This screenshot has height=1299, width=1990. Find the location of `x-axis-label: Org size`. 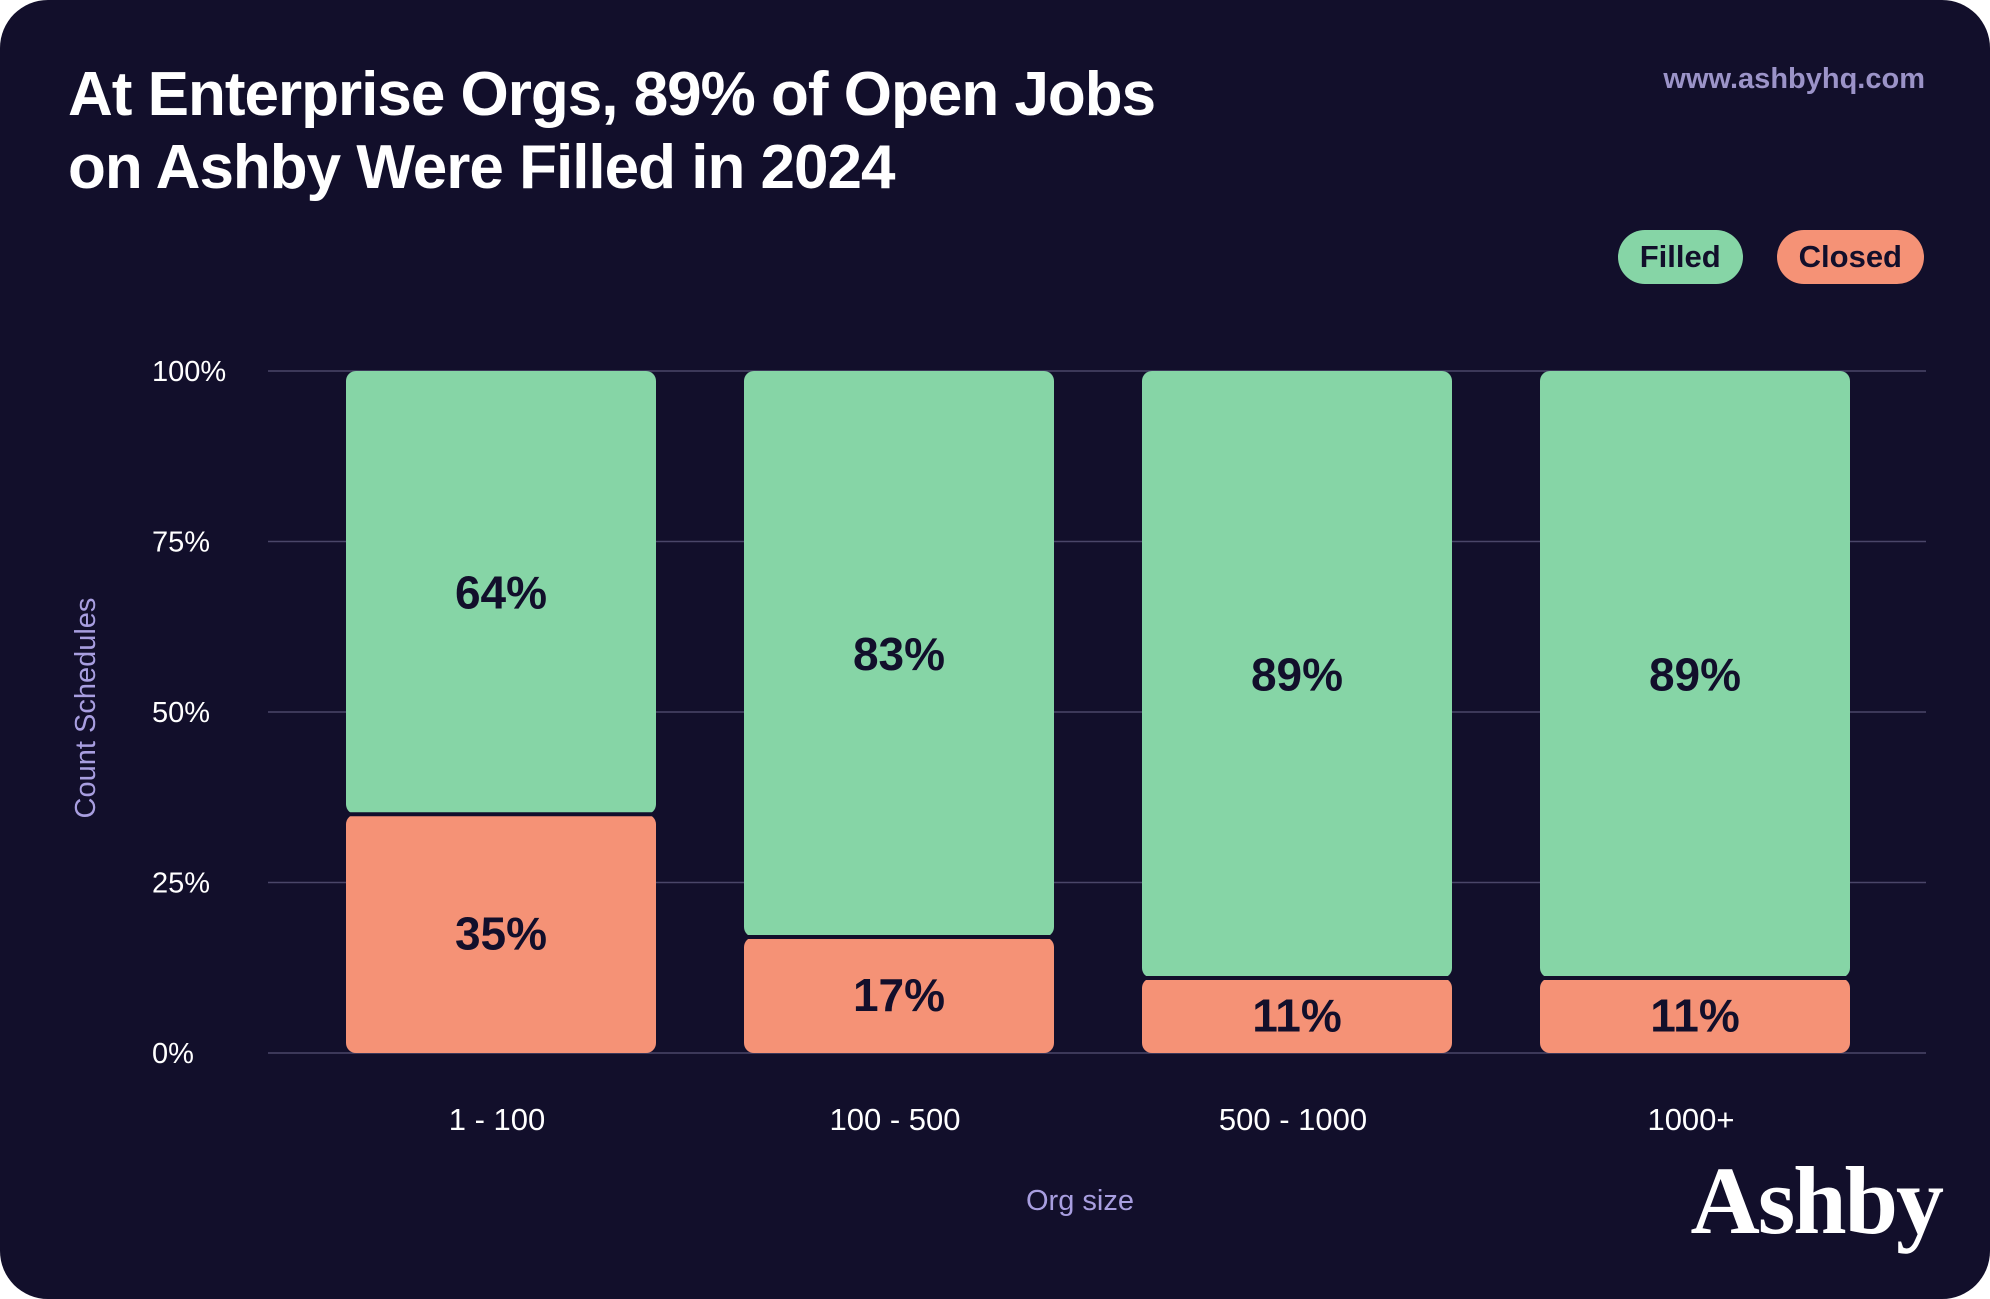

x-axis-label: Org size is located at coordinates (1080, 1201).